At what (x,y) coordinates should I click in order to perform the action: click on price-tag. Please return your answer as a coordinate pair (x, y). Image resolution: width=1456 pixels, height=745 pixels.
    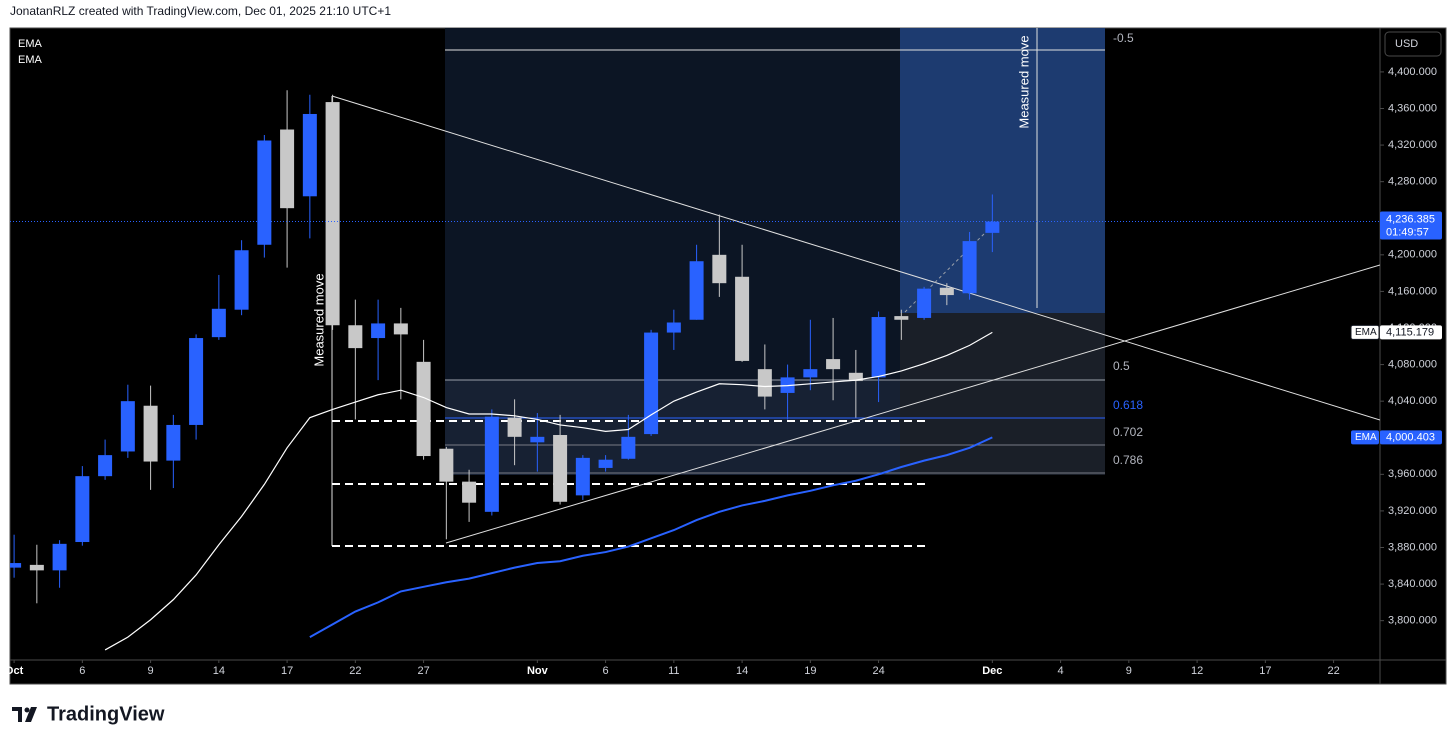
    Looking at the image, I should click on (1411, 225).